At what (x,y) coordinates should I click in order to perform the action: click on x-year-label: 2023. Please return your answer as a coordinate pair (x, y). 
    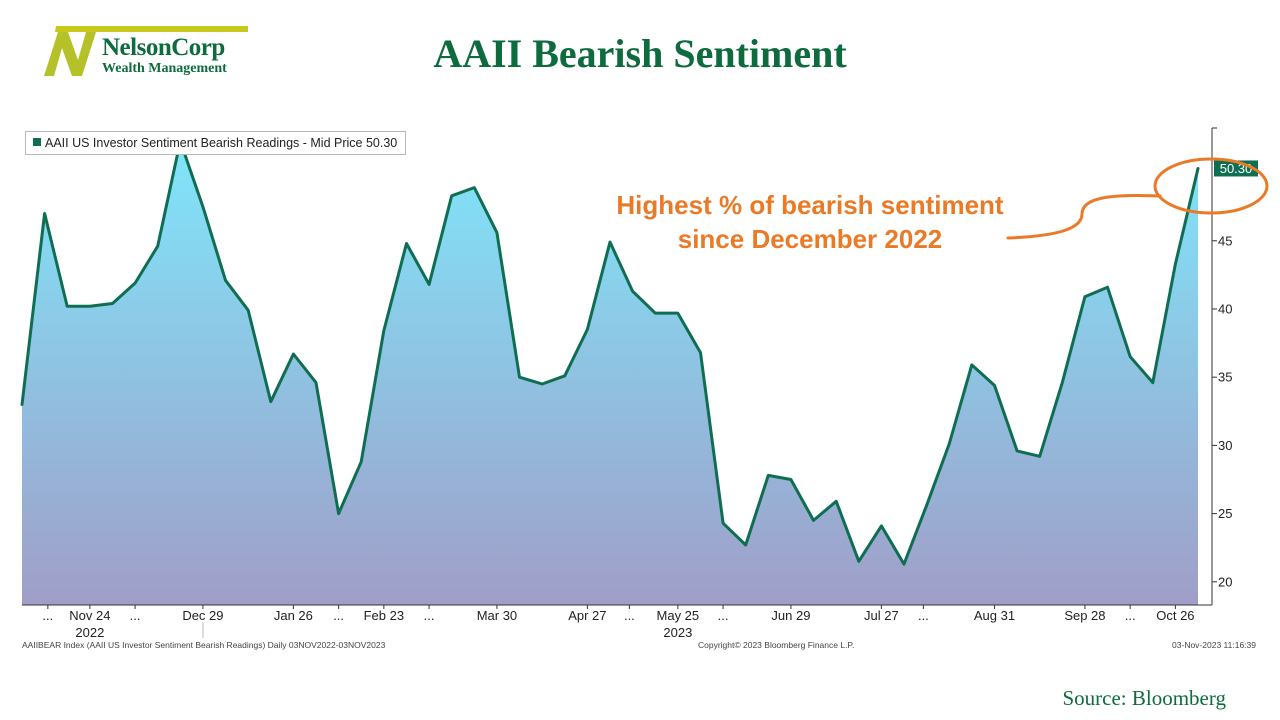
    Looking at the image, I should click on (677, 632).